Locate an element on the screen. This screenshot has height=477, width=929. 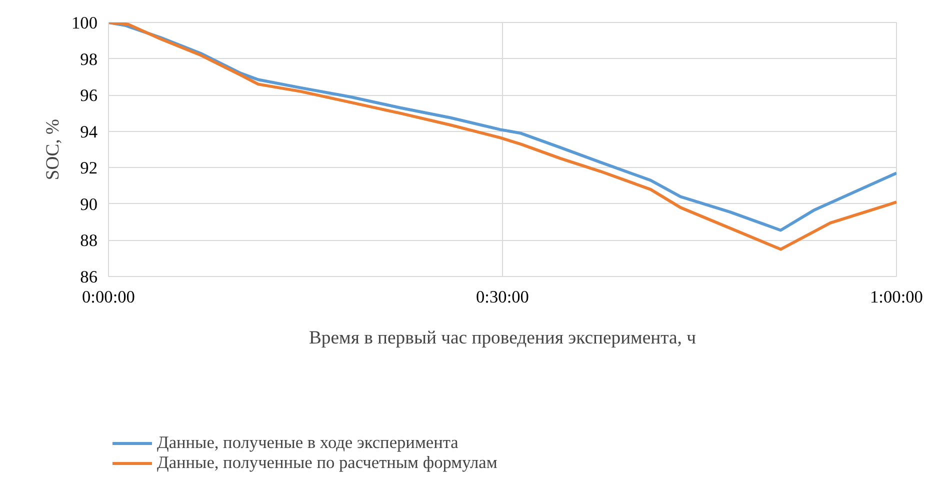
x-tick-label: 0:30:00 is located at coordinates (502, 297).